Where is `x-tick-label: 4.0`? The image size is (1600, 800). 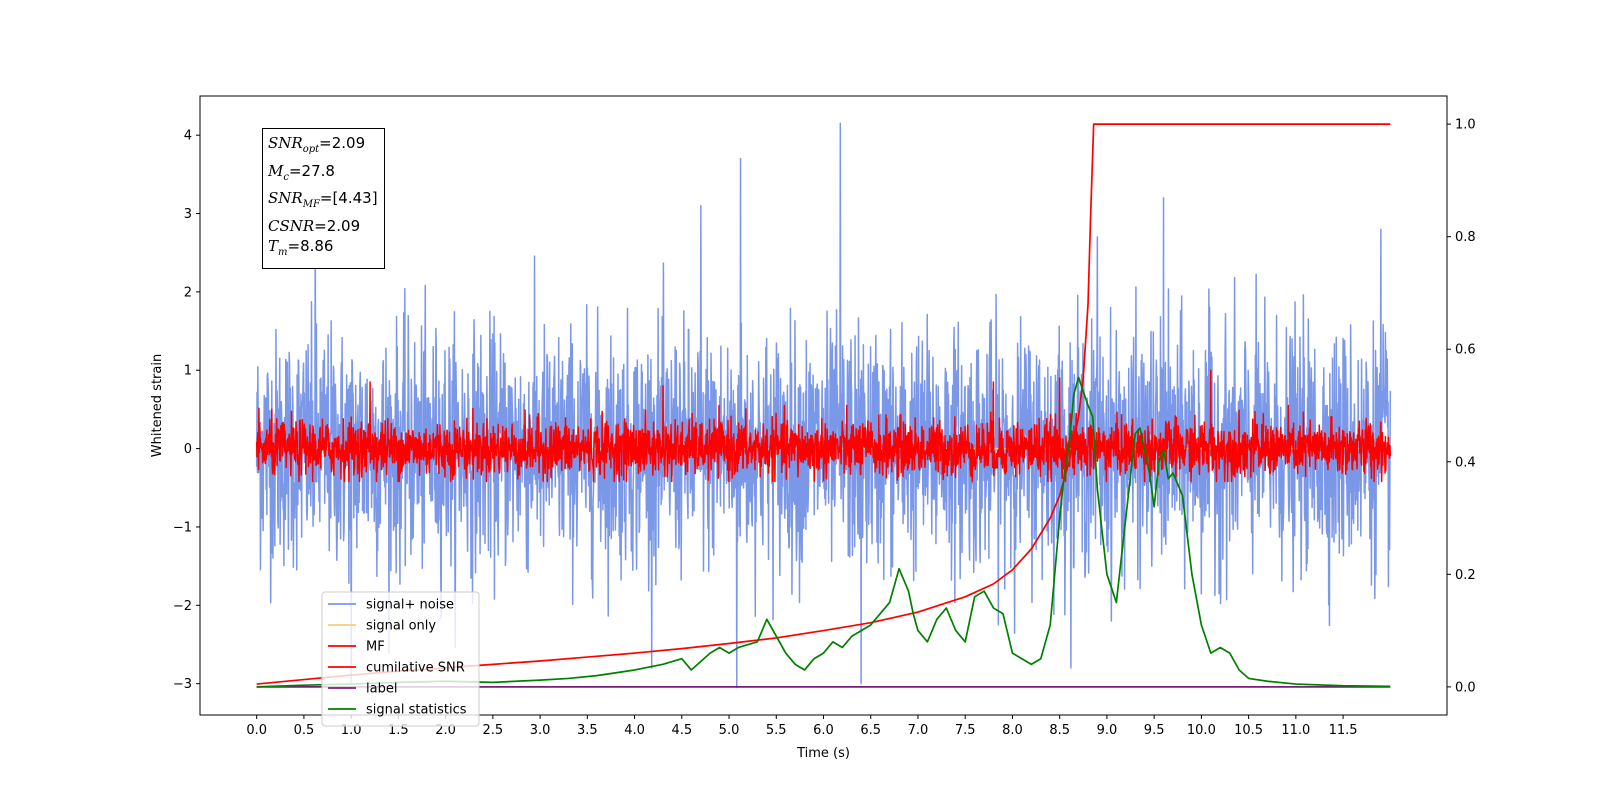
x-tick-label: 4.0 is located at coordinates (634, 730).